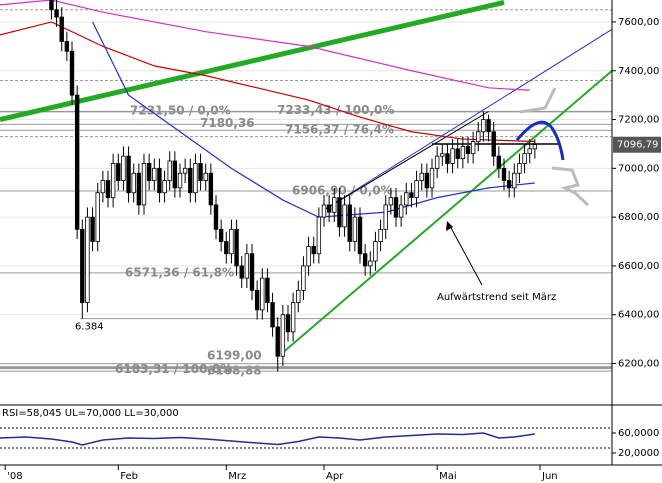 The image size is (662, 483). What do you see at coordinates (179, 272) in the screenshot?
I see `level-label: 6571,36 / 61,8%` at bounding box center [179, 272].